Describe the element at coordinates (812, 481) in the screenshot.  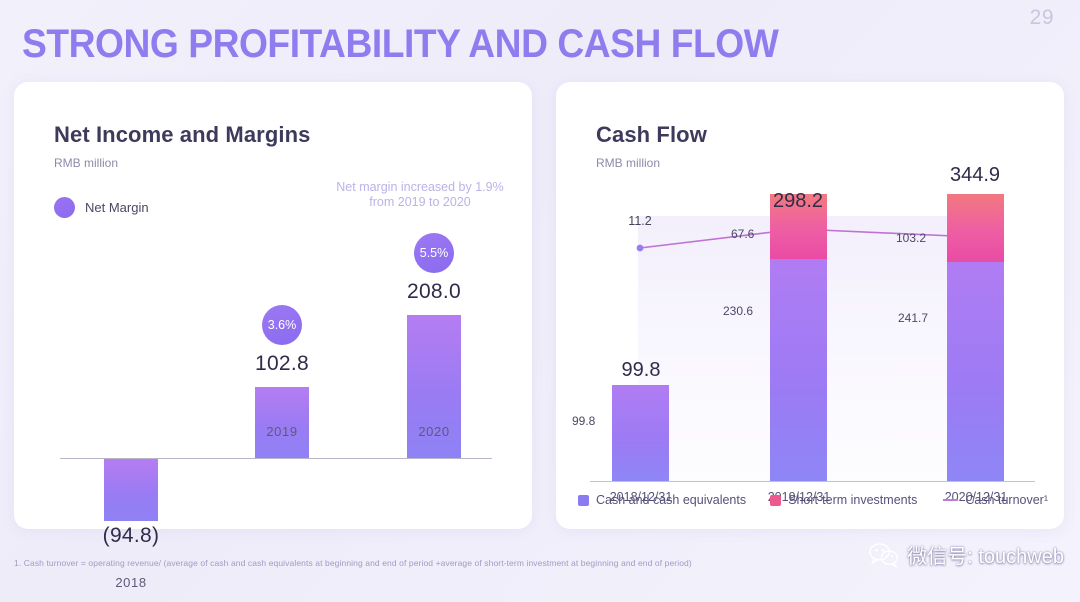
I see `x-axis-line` at that location.